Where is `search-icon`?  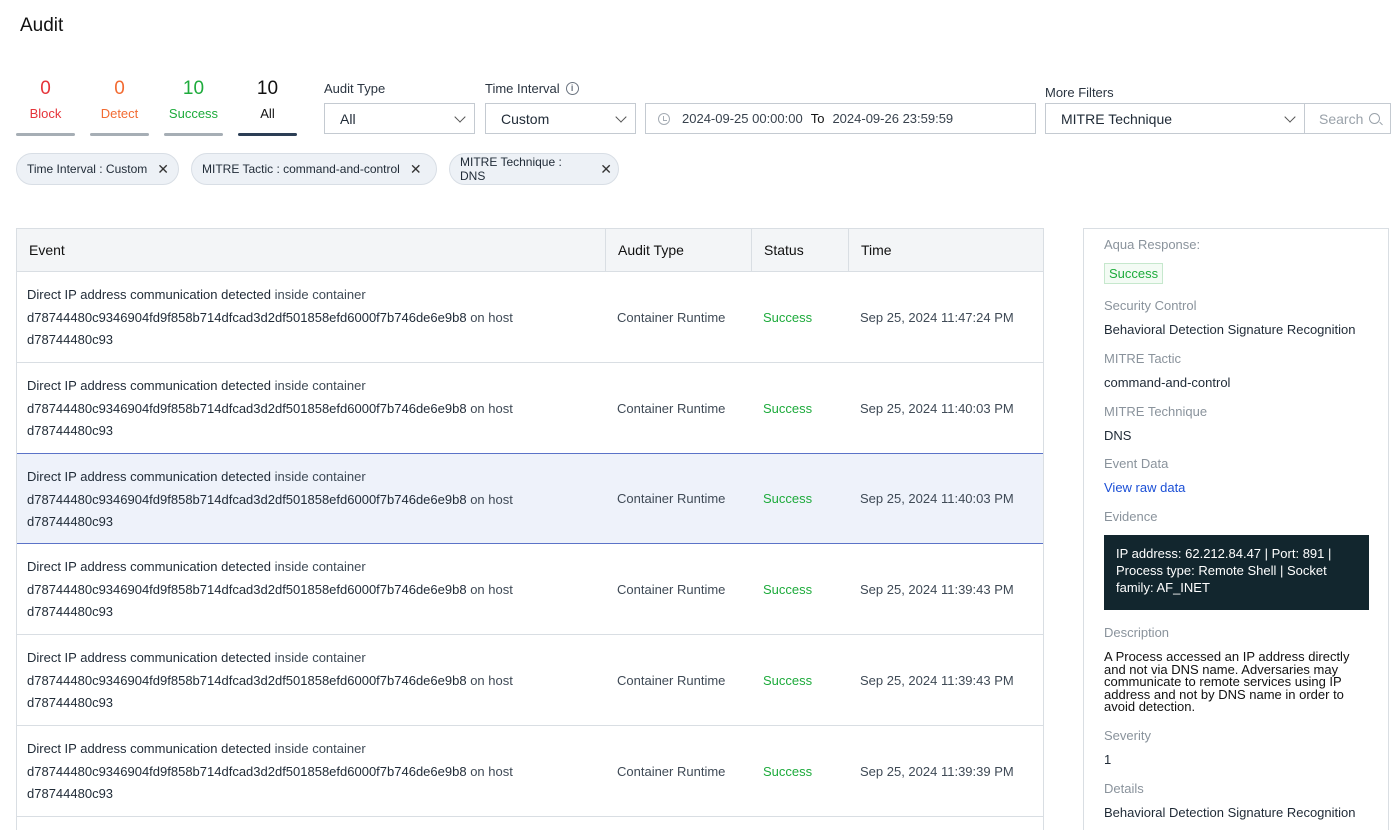
search-icon is located at coordinates (1374, 118).